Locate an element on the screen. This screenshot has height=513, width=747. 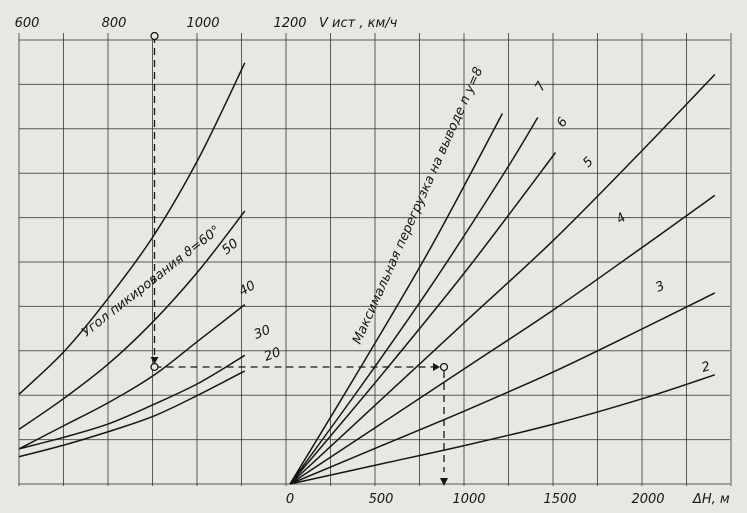
example-point-start is located at coordinates (154, 36).